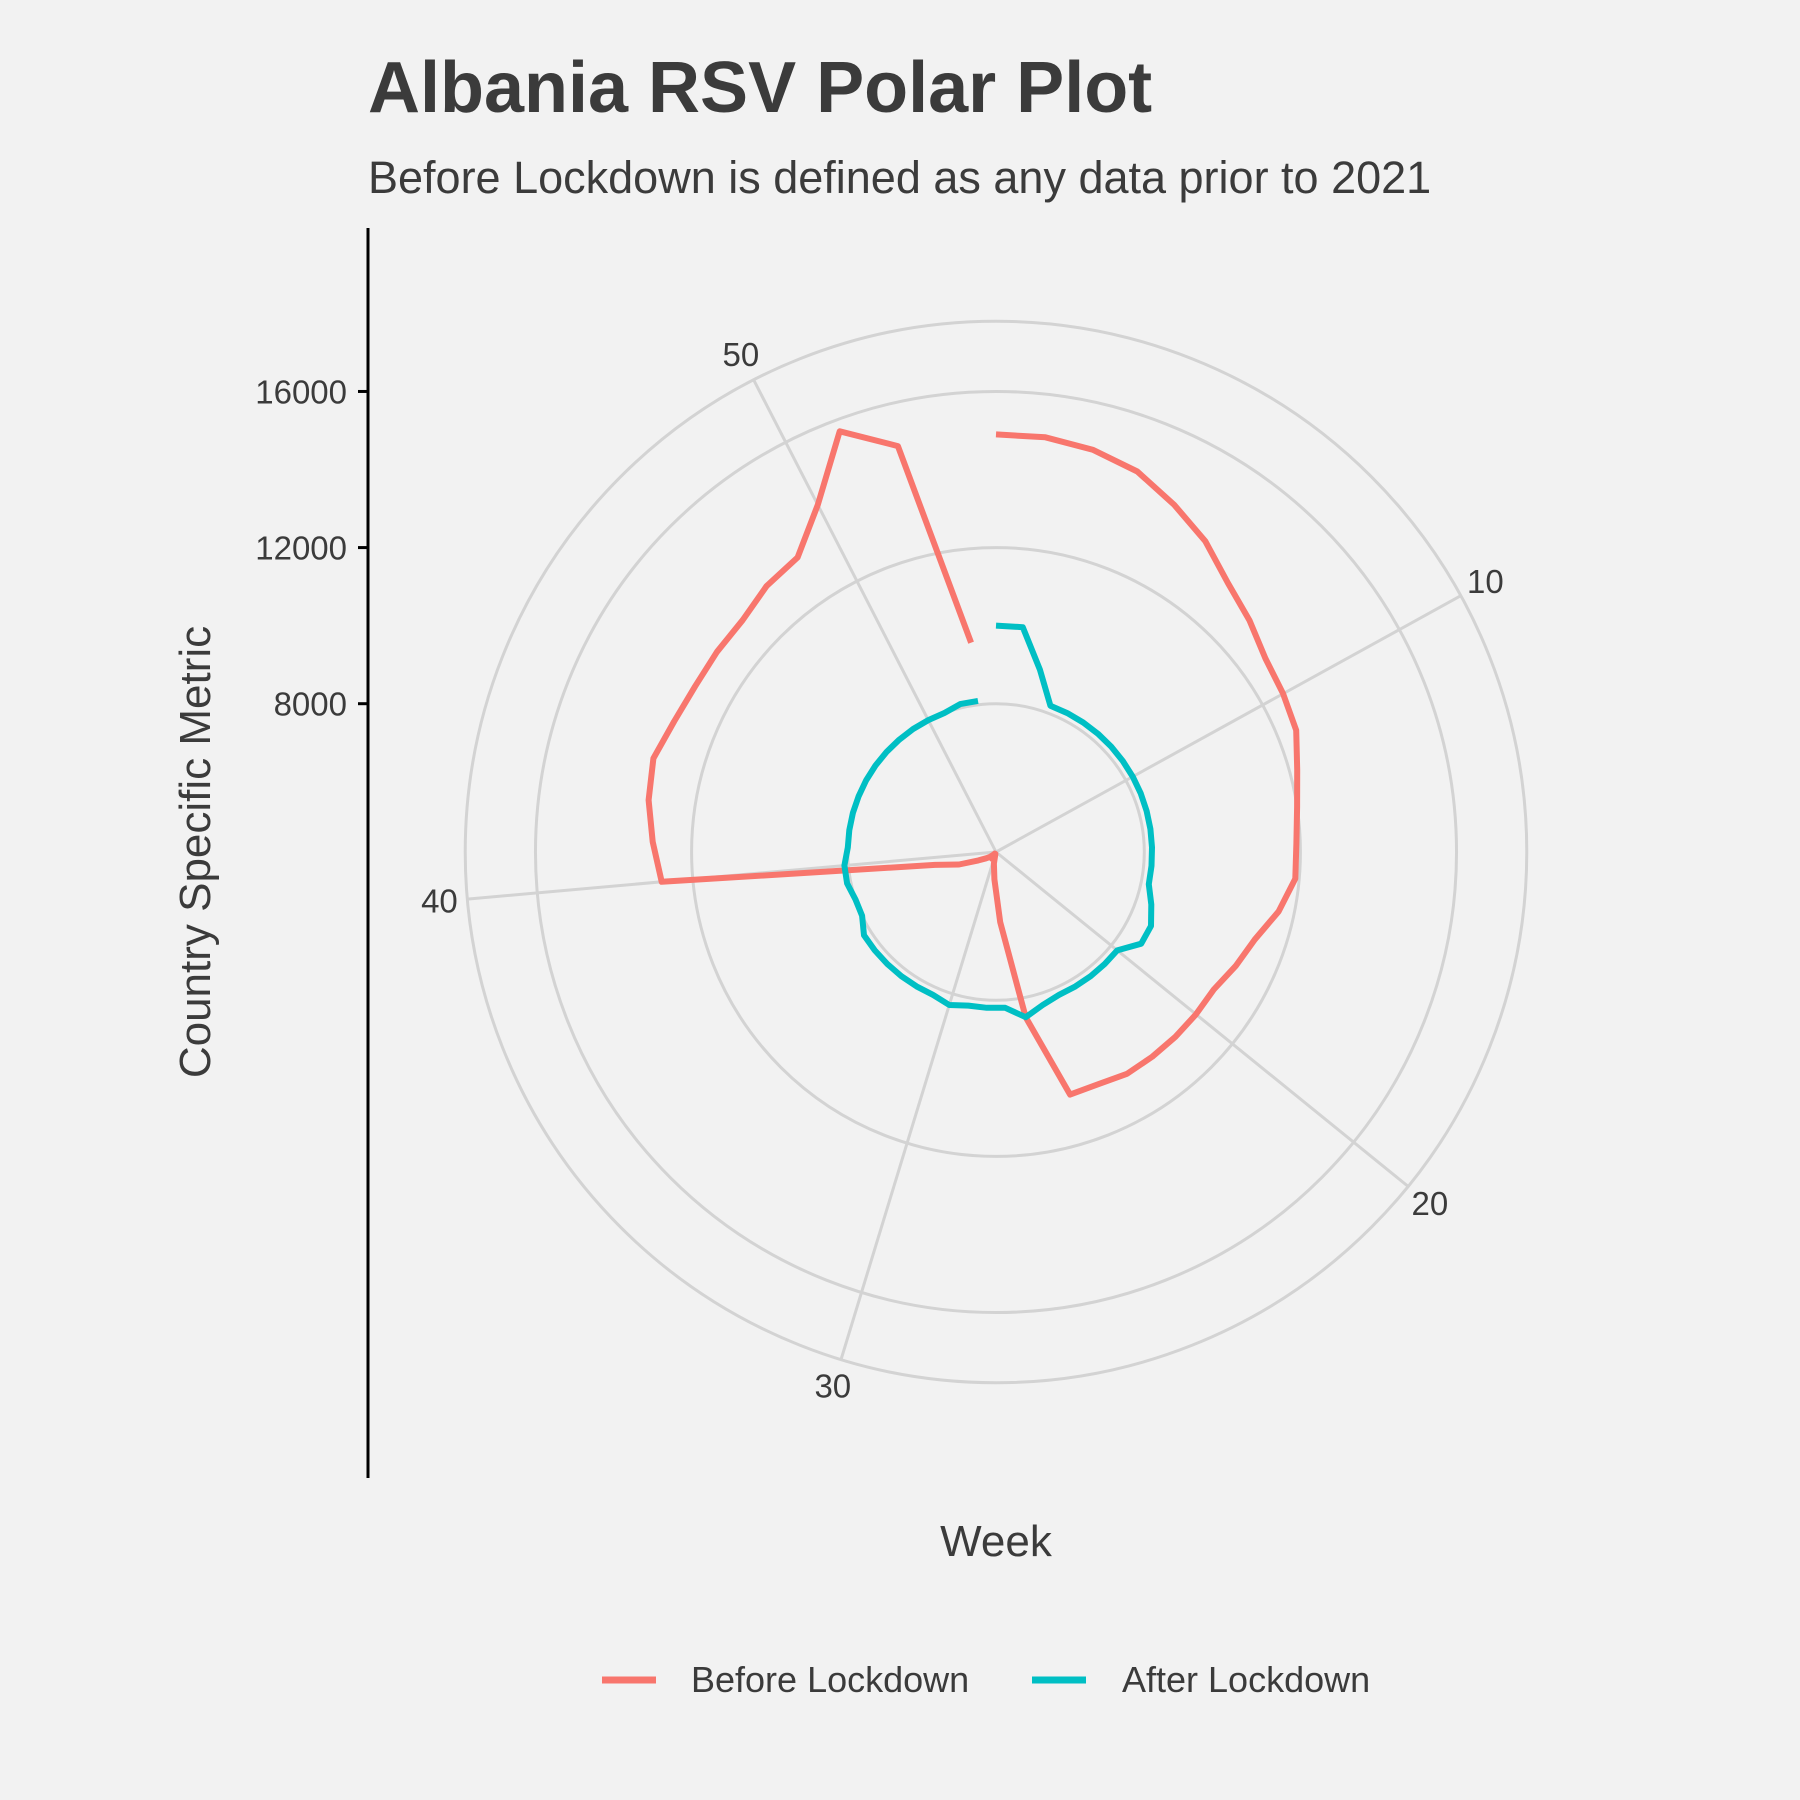 This screenshot has width=1800, height=1800. Describe the element at coordinates (760, 88) in the screenshot. I see `chart-title: Albania RSV Polar Plot` at that location.